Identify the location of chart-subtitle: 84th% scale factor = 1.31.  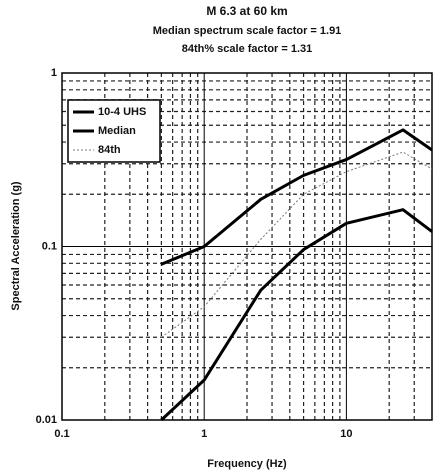
(247, 49).